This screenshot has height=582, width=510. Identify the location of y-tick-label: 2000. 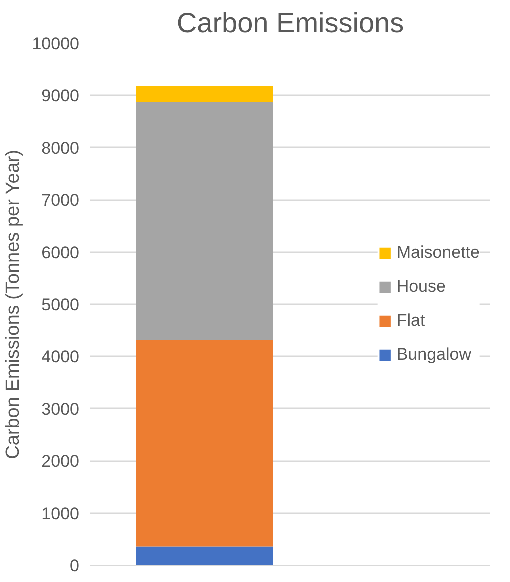
(61, 462).